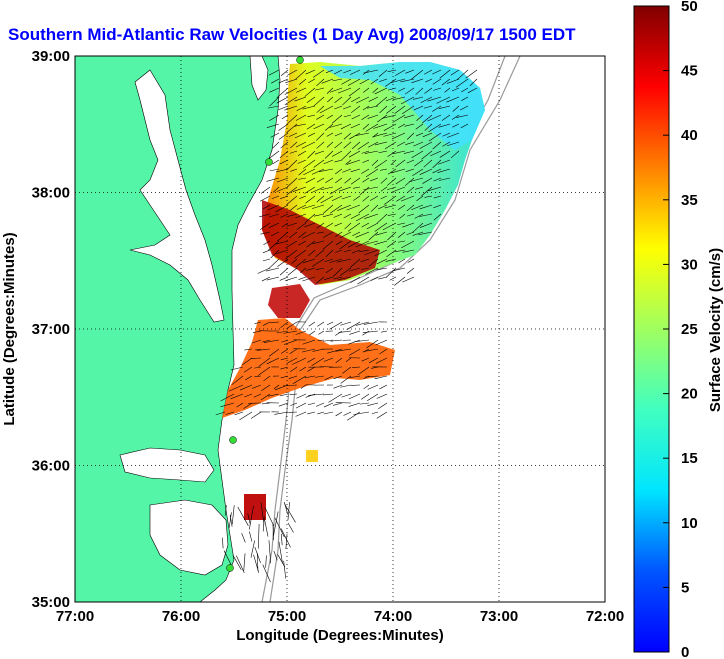 The width and height of the screenshot is (724, 659). What do you see at coordinates (689, 458) in the screenshot?
I see `colorbar-tick-label: 15` at bounding box center [689, 458].